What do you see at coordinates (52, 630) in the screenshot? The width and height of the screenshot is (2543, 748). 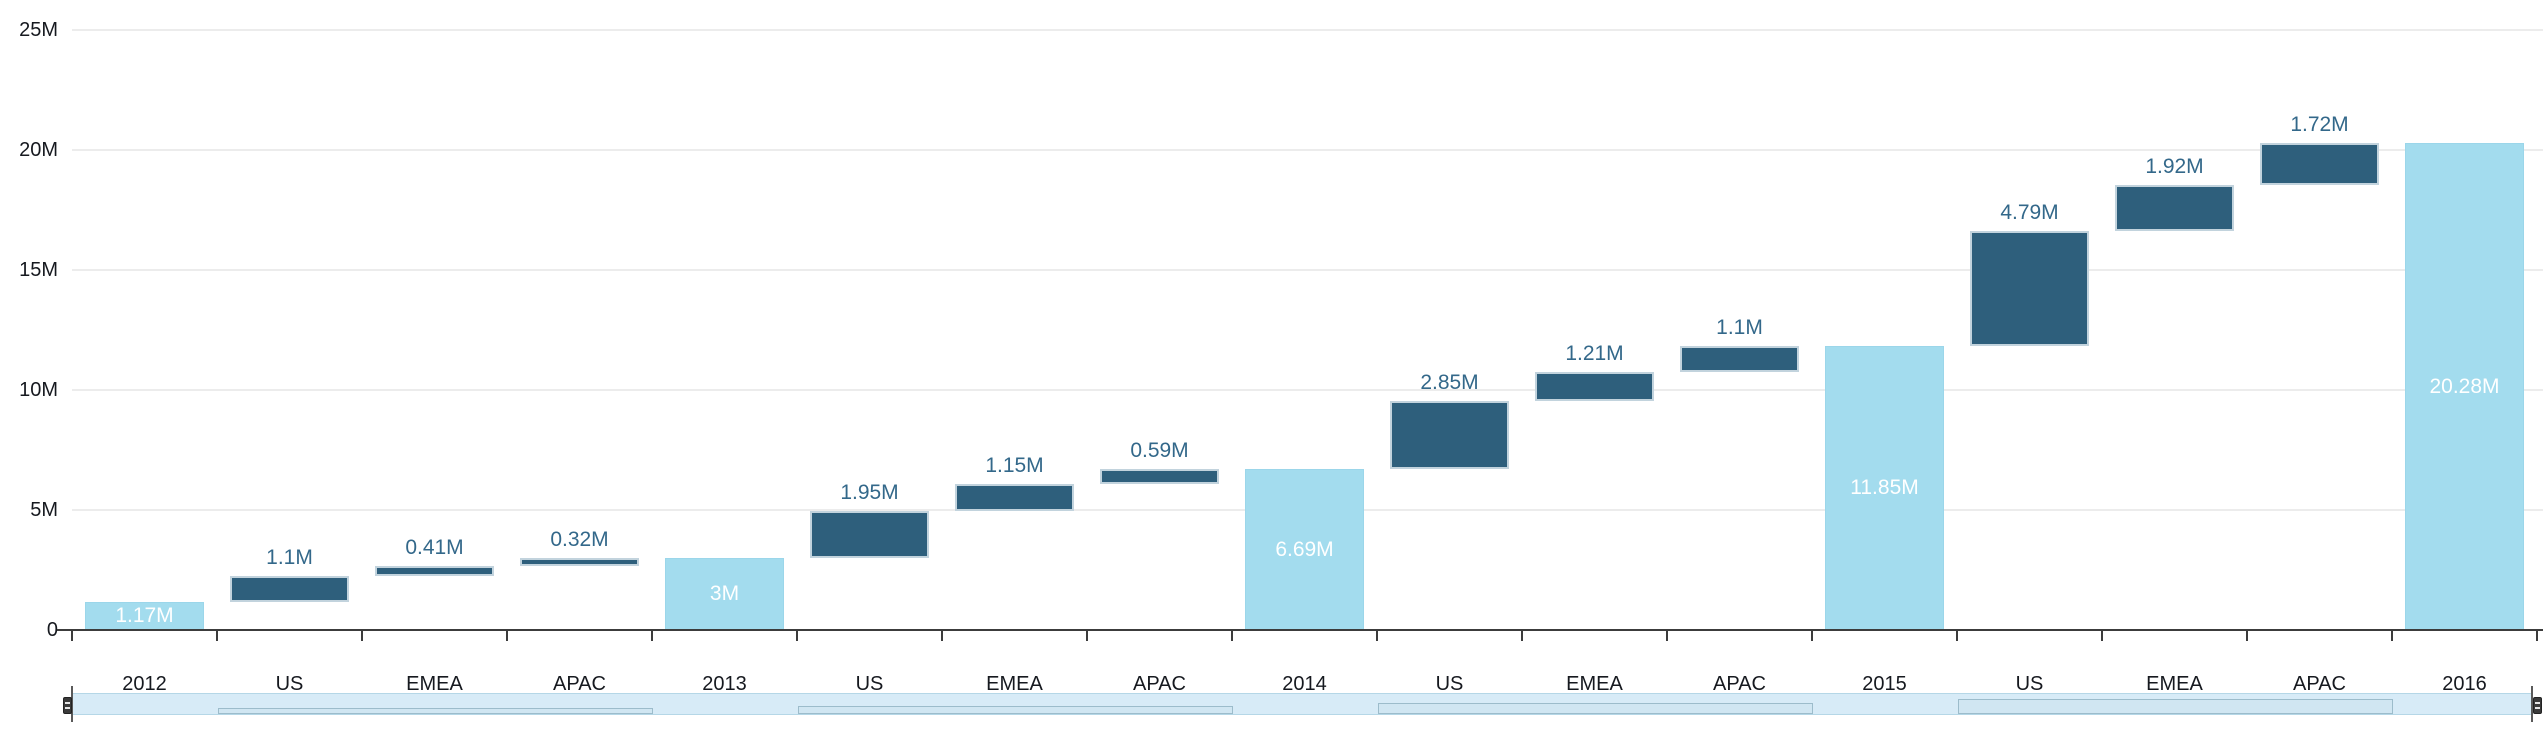 I see `y-axis-label: 0` at bounding box center [52, 630].